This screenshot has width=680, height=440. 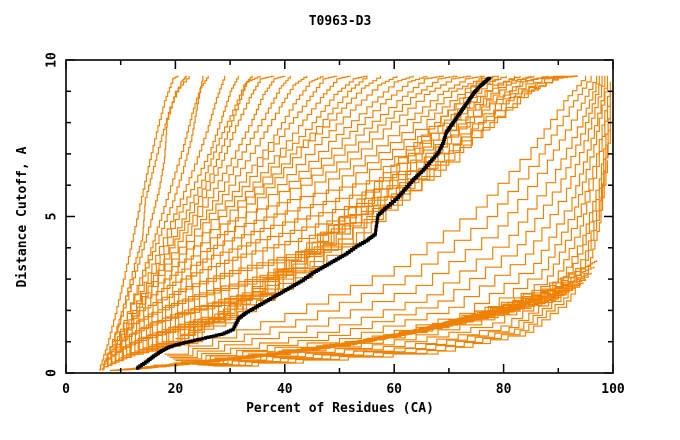 What do you see at coordinates (340, 408) in the screenshot?
I see `x-axis-title: Percent of Residues (CA)` at bounding box center [340, 408].